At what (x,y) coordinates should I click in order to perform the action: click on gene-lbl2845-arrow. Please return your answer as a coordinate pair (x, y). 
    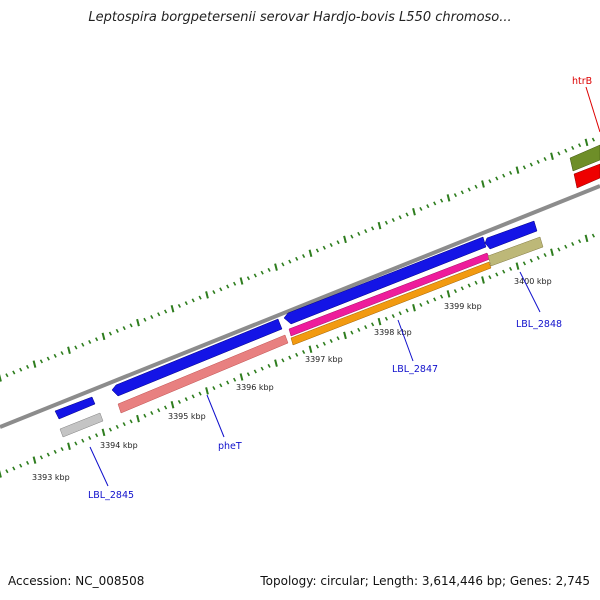
    Looking at the image, I should click on (75, 408).